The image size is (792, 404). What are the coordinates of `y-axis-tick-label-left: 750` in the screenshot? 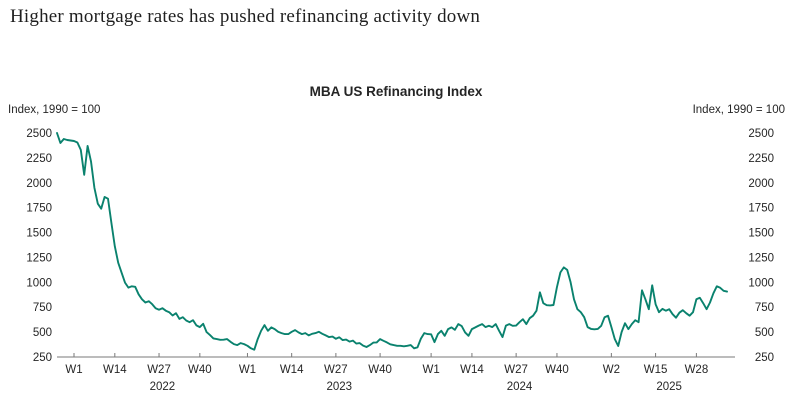 It's located at (42, 308).